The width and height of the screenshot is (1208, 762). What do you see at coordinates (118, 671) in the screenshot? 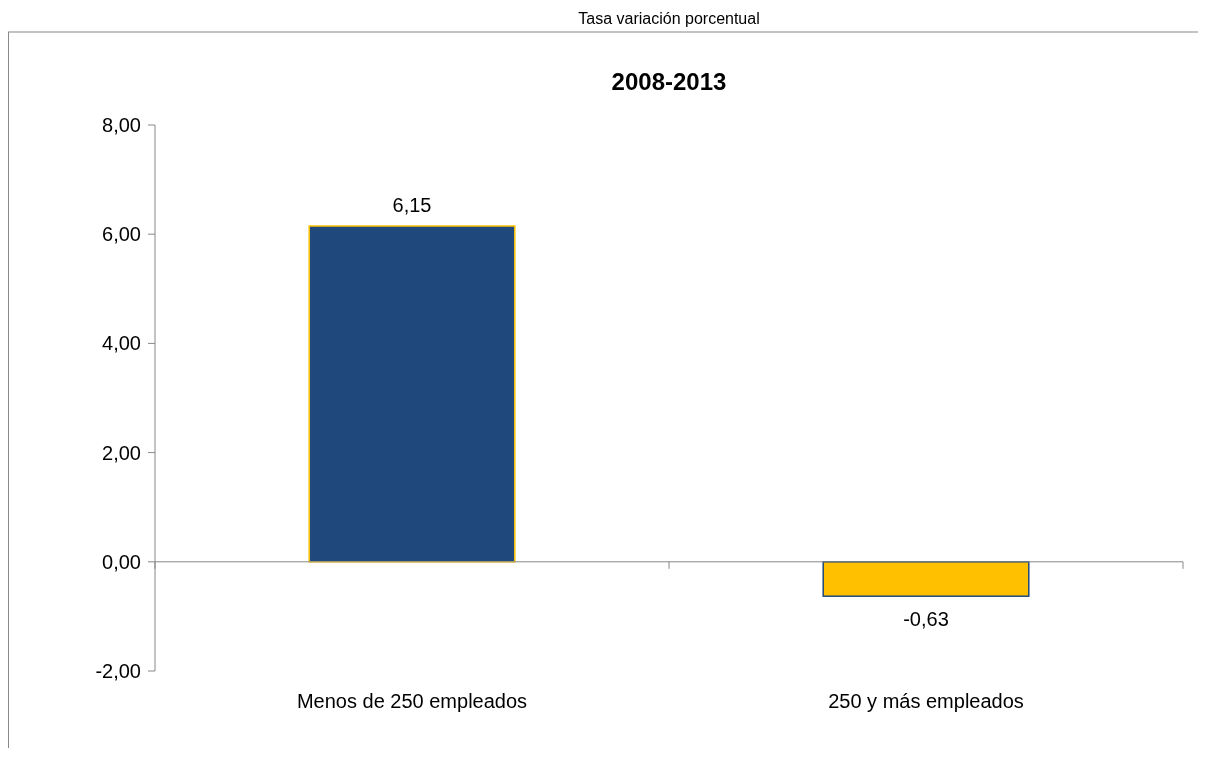
I see `y-tick-label: -2,00` at bounding box center [118, 671].